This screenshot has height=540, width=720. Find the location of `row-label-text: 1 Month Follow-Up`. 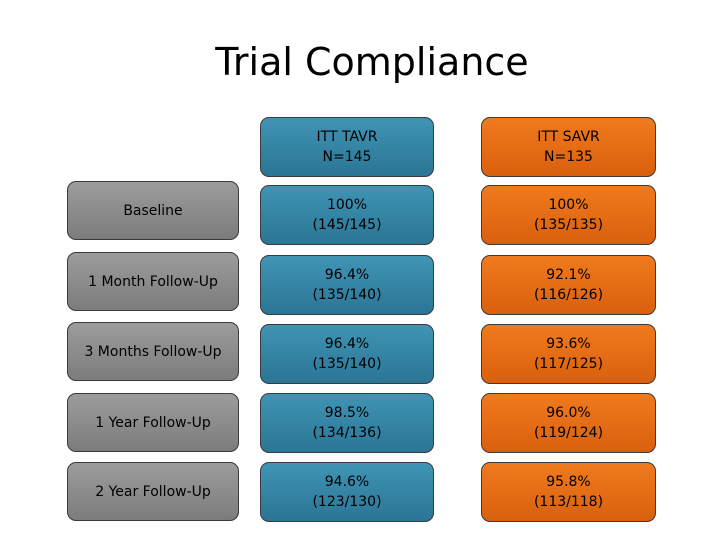

row-label-text: 1 Month Follow-Up is located at coordinates (153, 281).